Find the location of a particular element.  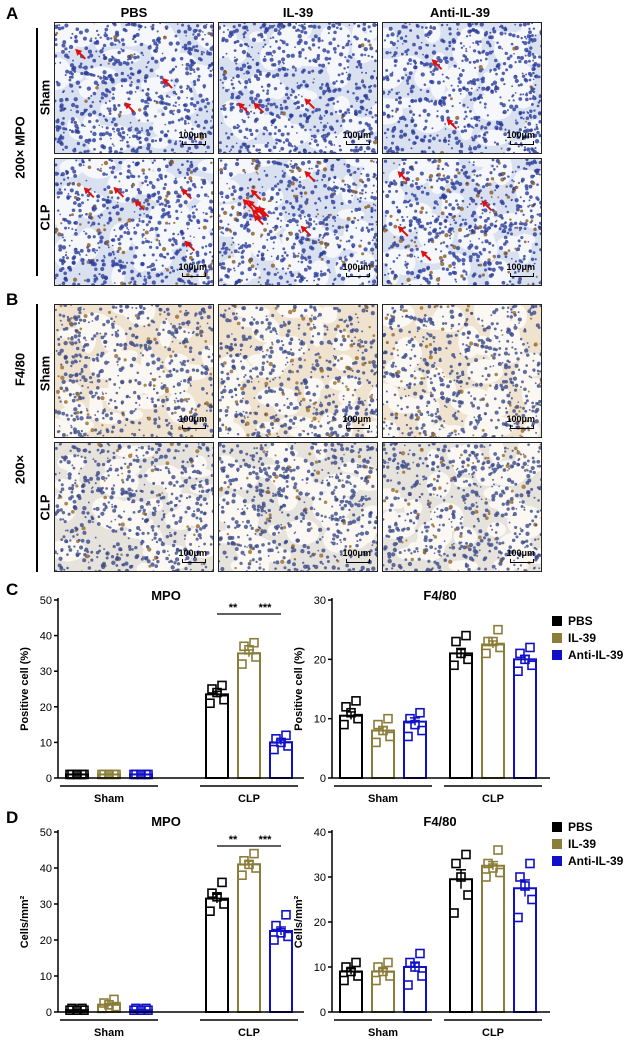

significance-label: *** is located at coordinates (266, 840).